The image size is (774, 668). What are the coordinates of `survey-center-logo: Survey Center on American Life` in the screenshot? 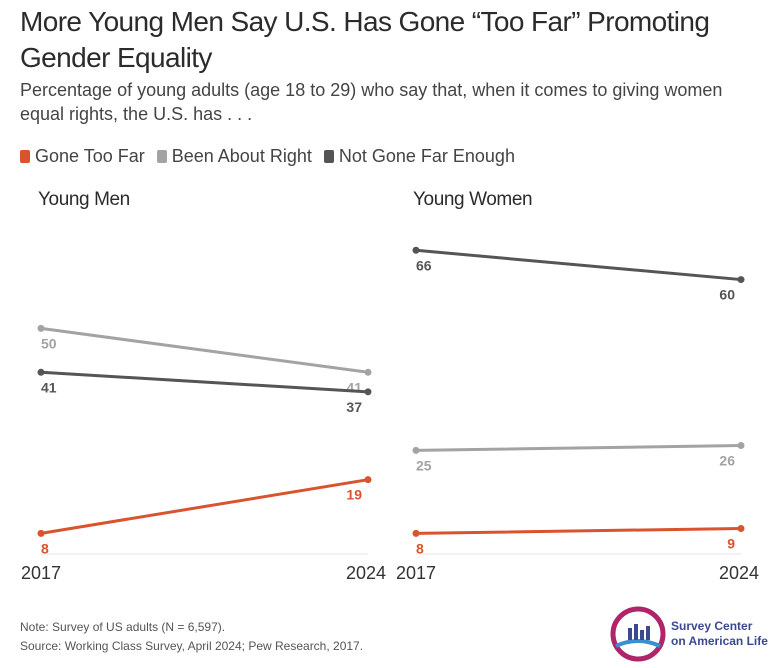 It's located at (689, 634).